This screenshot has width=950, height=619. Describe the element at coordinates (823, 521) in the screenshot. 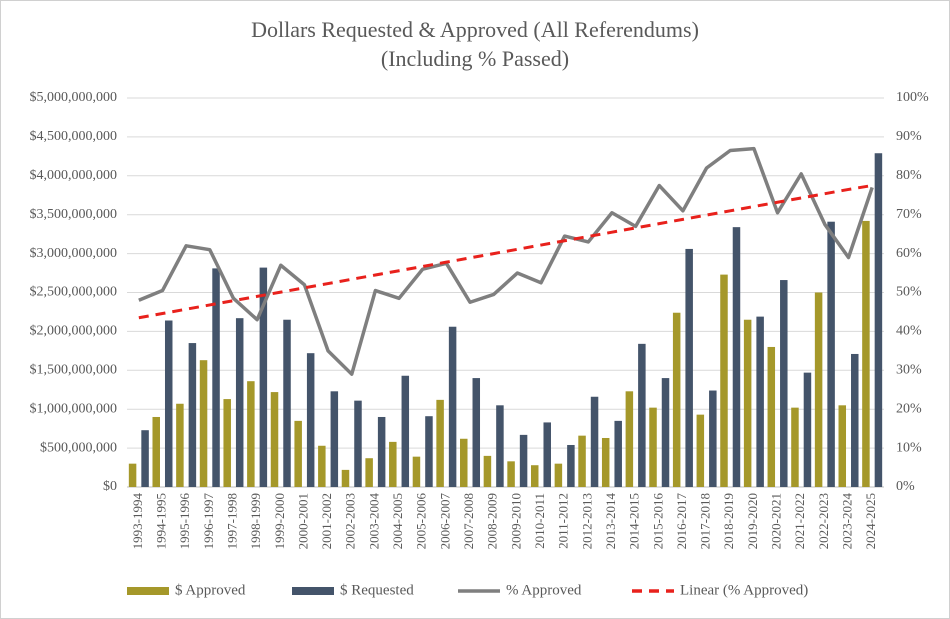

I see `x-tick-label: 2022-2023` at that location.